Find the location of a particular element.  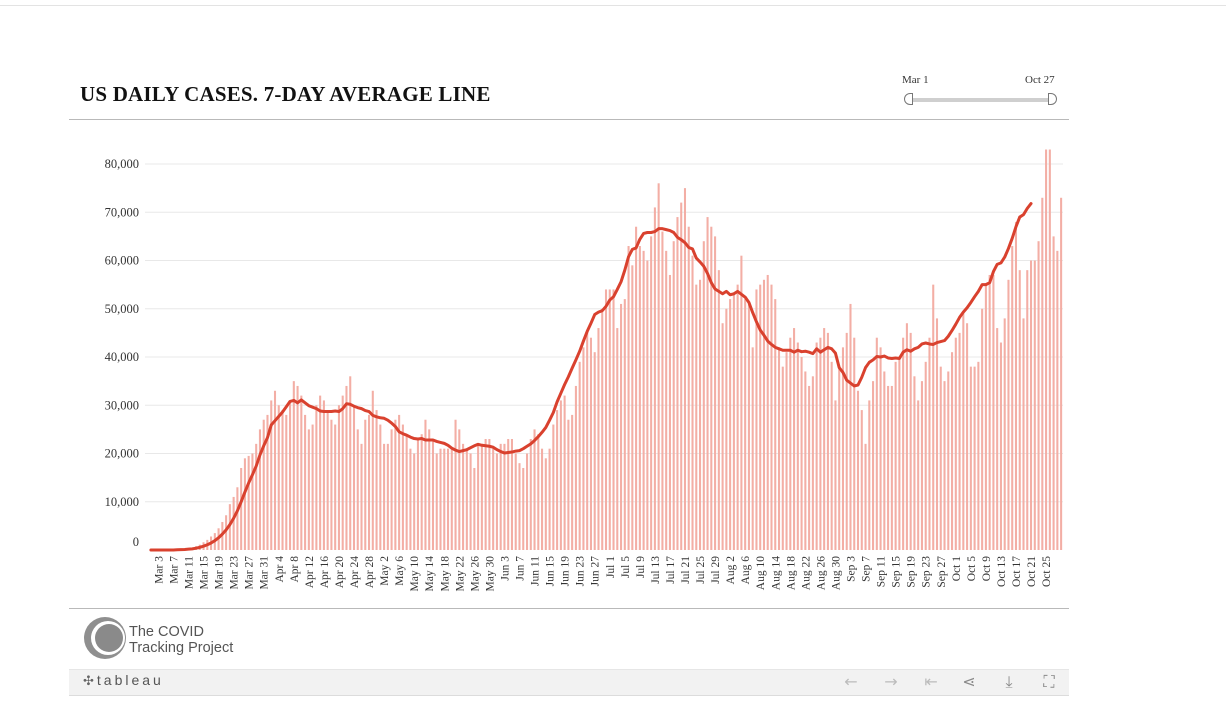

slider-end-handle is located at coordinates (1052, 99).